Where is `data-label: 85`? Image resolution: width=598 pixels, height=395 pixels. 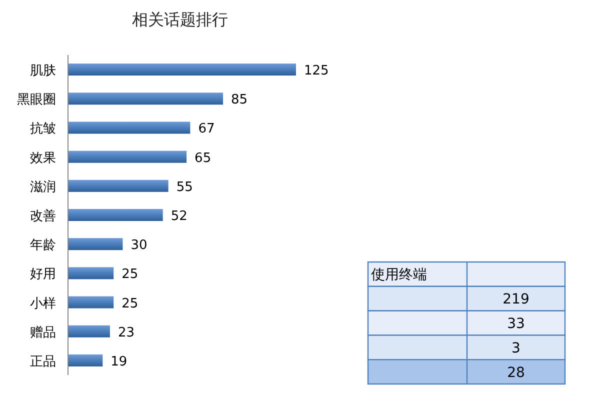 data-label: 85 is located at coordinates (239, 100).